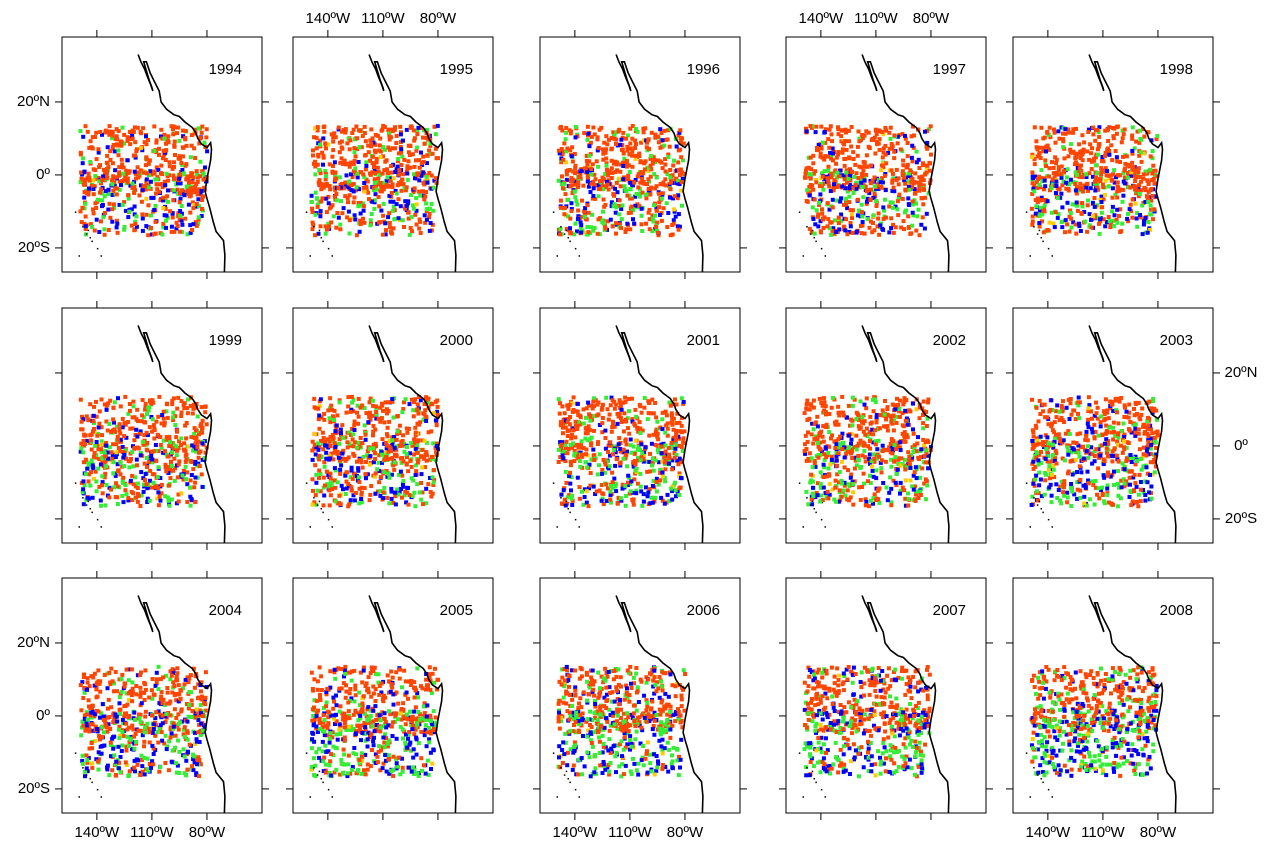  I want to click on x-tick-label: 80ºW, so click(931, 18).